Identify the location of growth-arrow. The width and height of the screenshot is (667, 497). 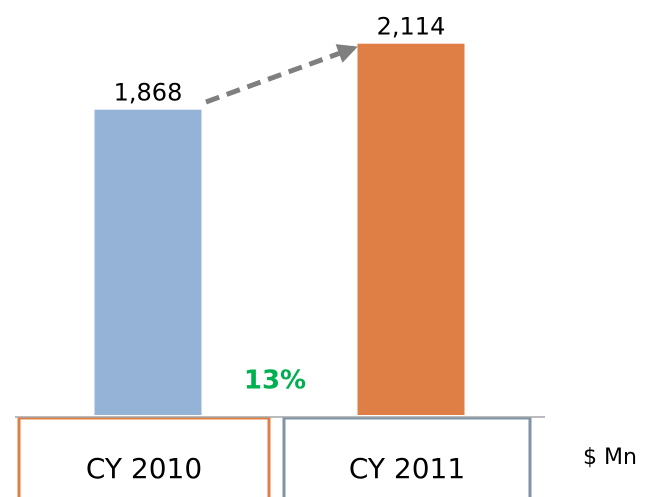
(281, 74).